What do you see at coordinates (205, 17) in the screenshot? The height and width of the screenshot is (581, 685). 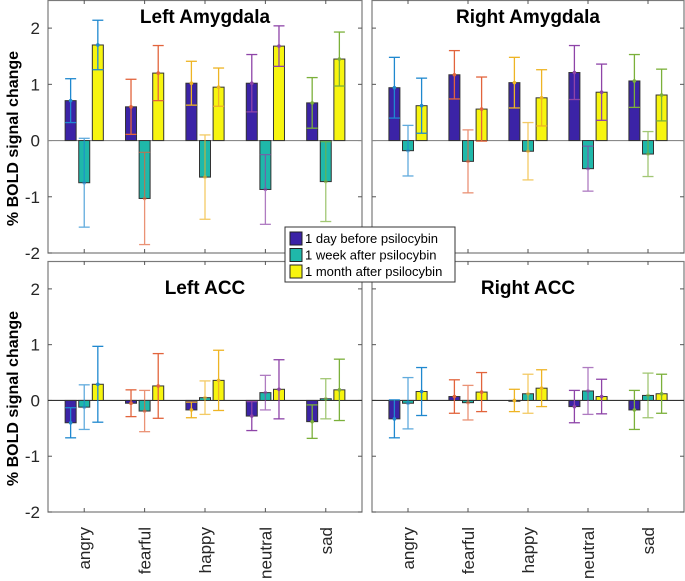 I see `panel-title: Left Amygdala` at bounding box center [205, 17].